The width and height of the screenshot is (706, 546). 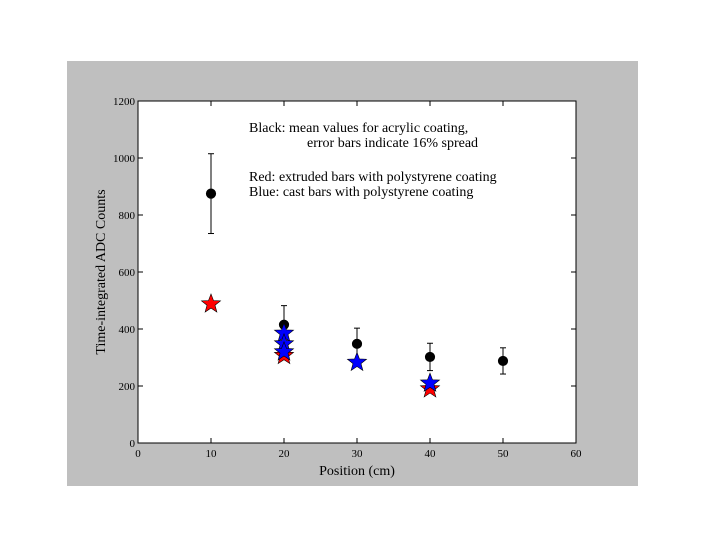 I want to click on y-tick-label: 200, so click(x=127, y=387).